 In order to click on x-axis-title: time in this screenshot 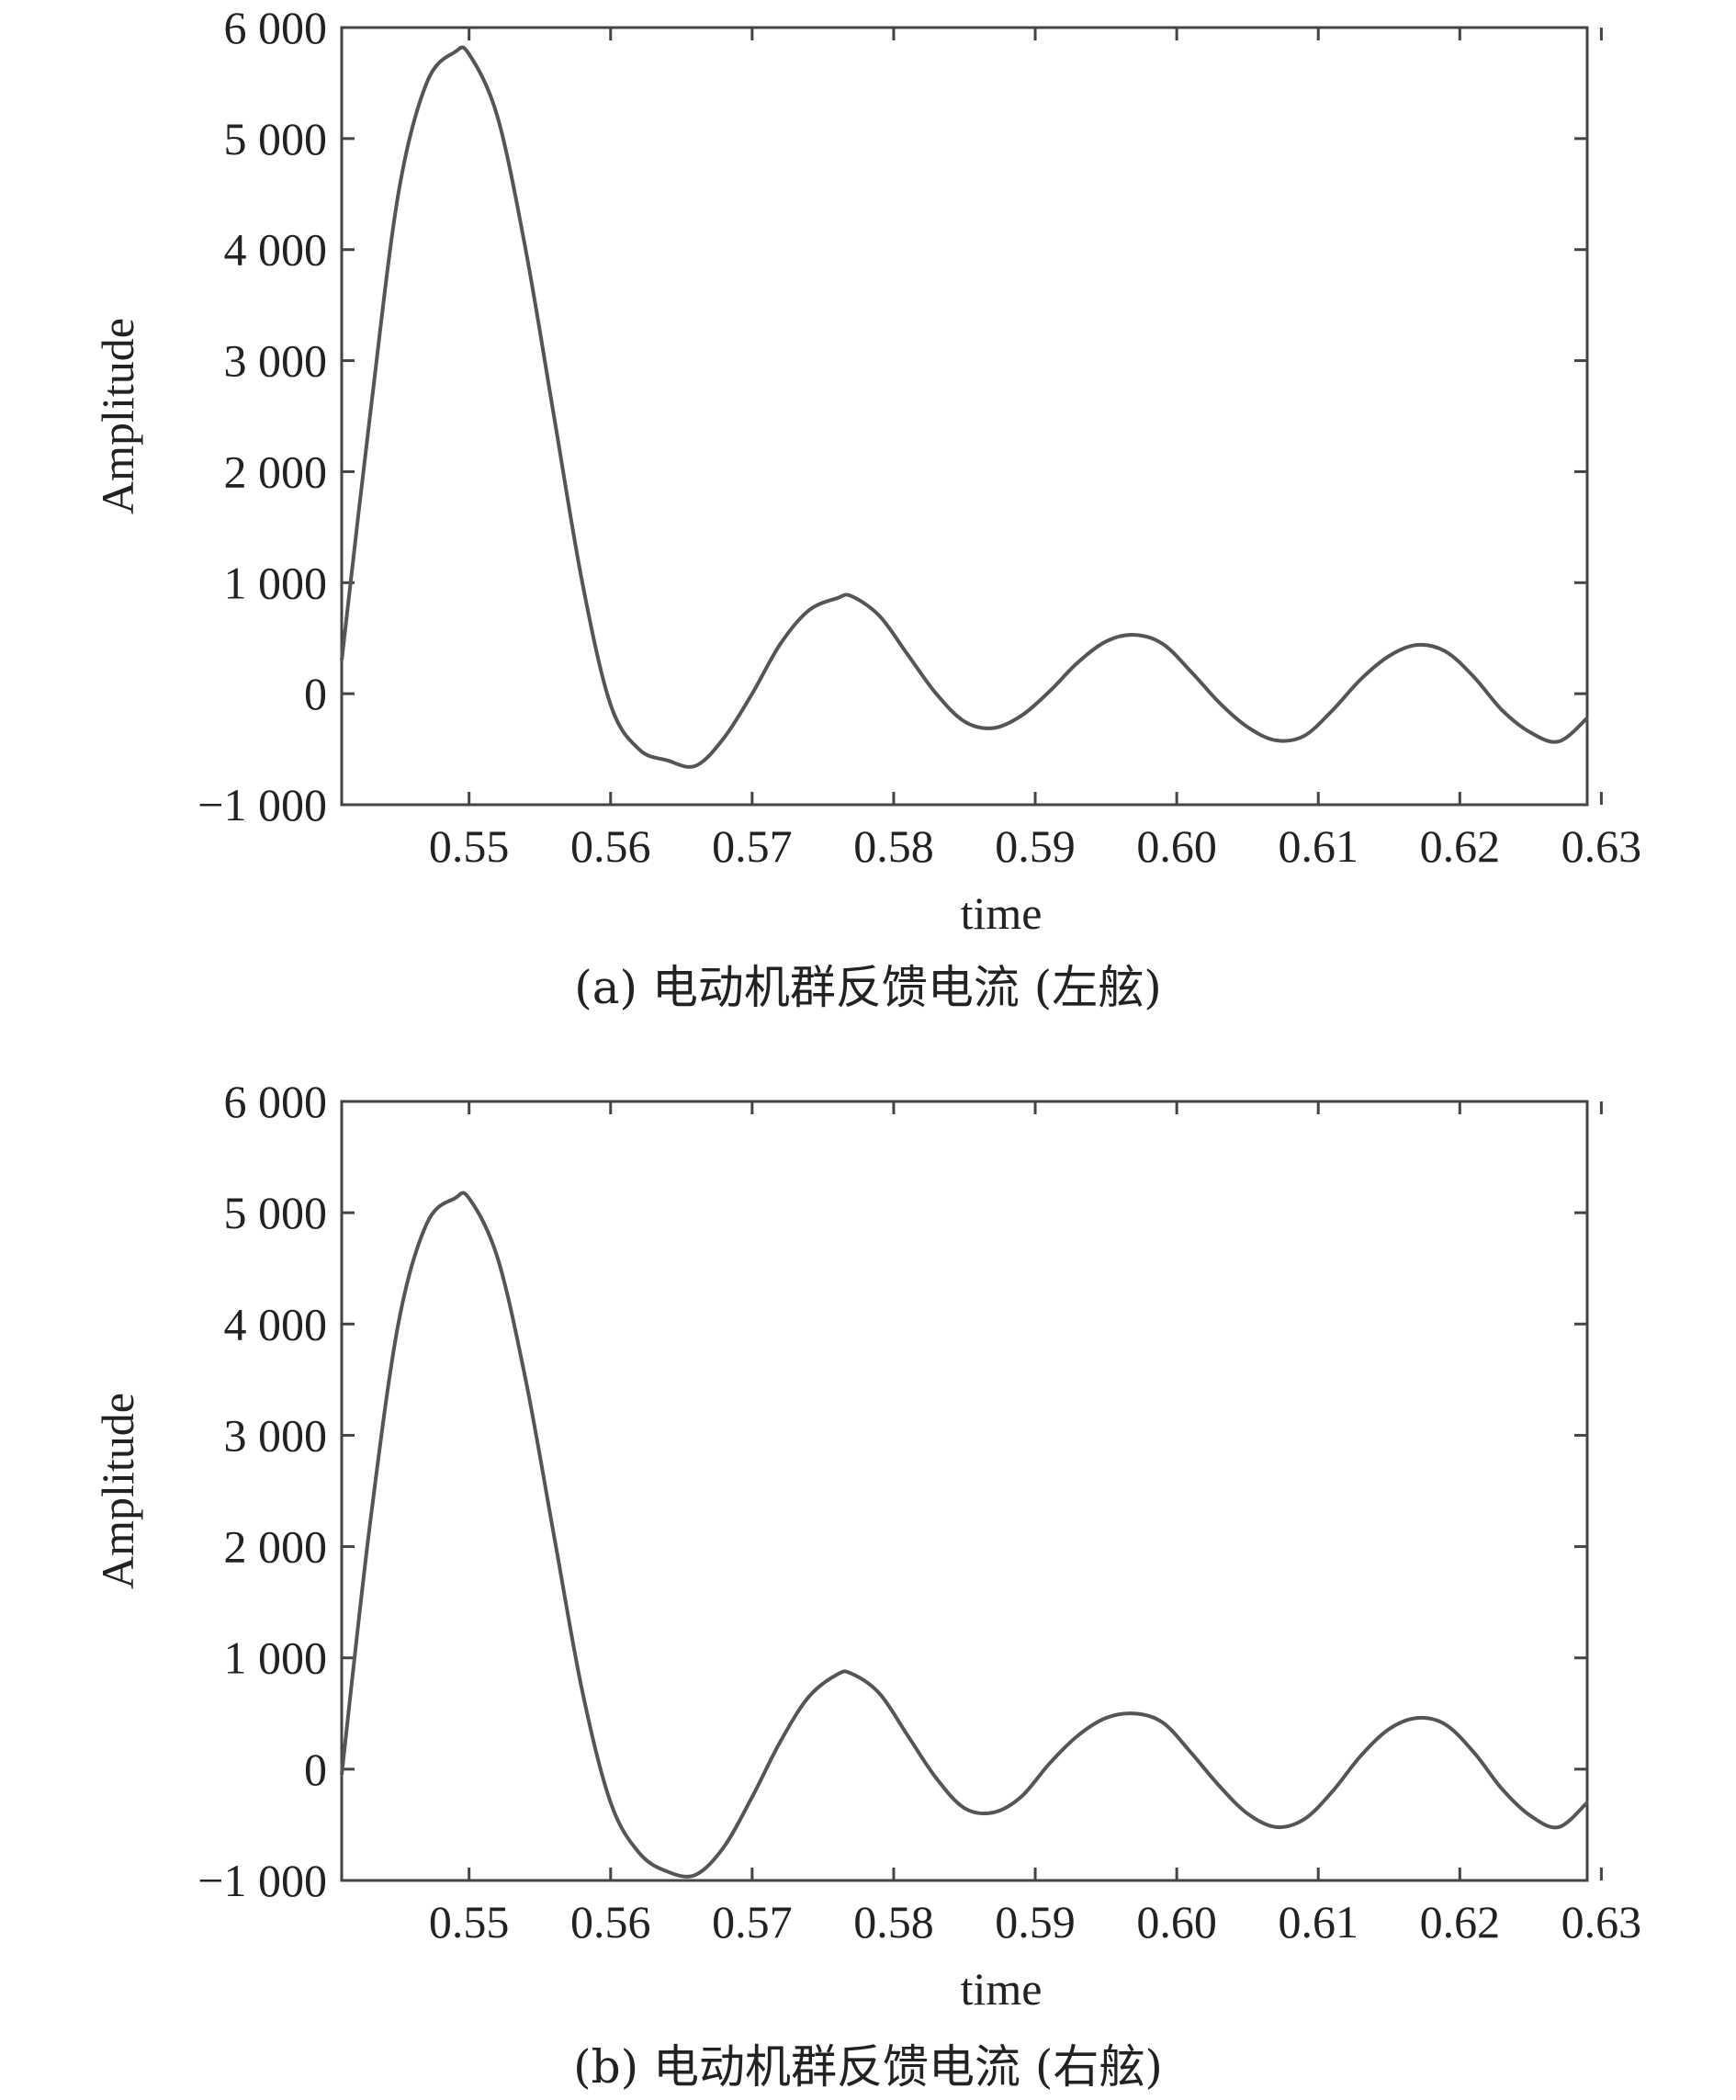, I will do `click(1002, 1989)`.